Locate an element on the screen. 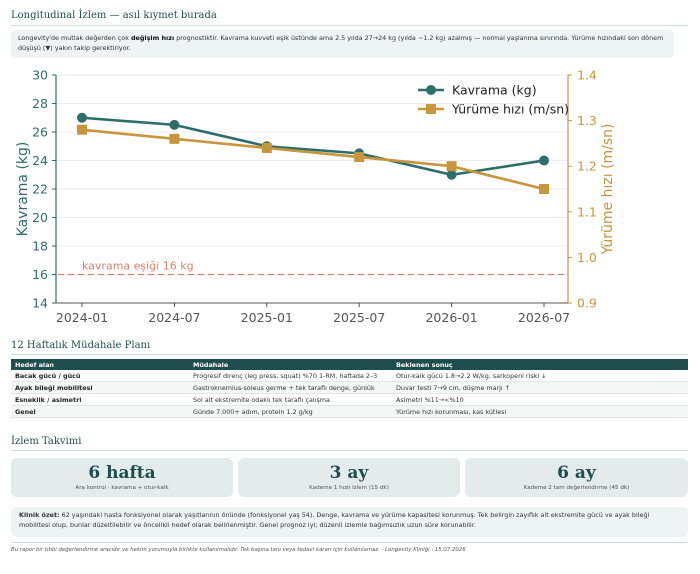 This screenshot has height=574, width=700. table-cell: Duvar testi 7→9 cm, düşme marjı ↑ is located at coordinates (540, 387).